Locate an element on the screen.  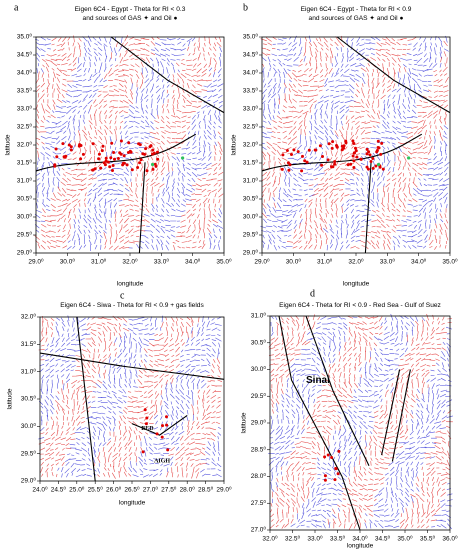
map-annotation: BED is located at coordinates (147, 429).